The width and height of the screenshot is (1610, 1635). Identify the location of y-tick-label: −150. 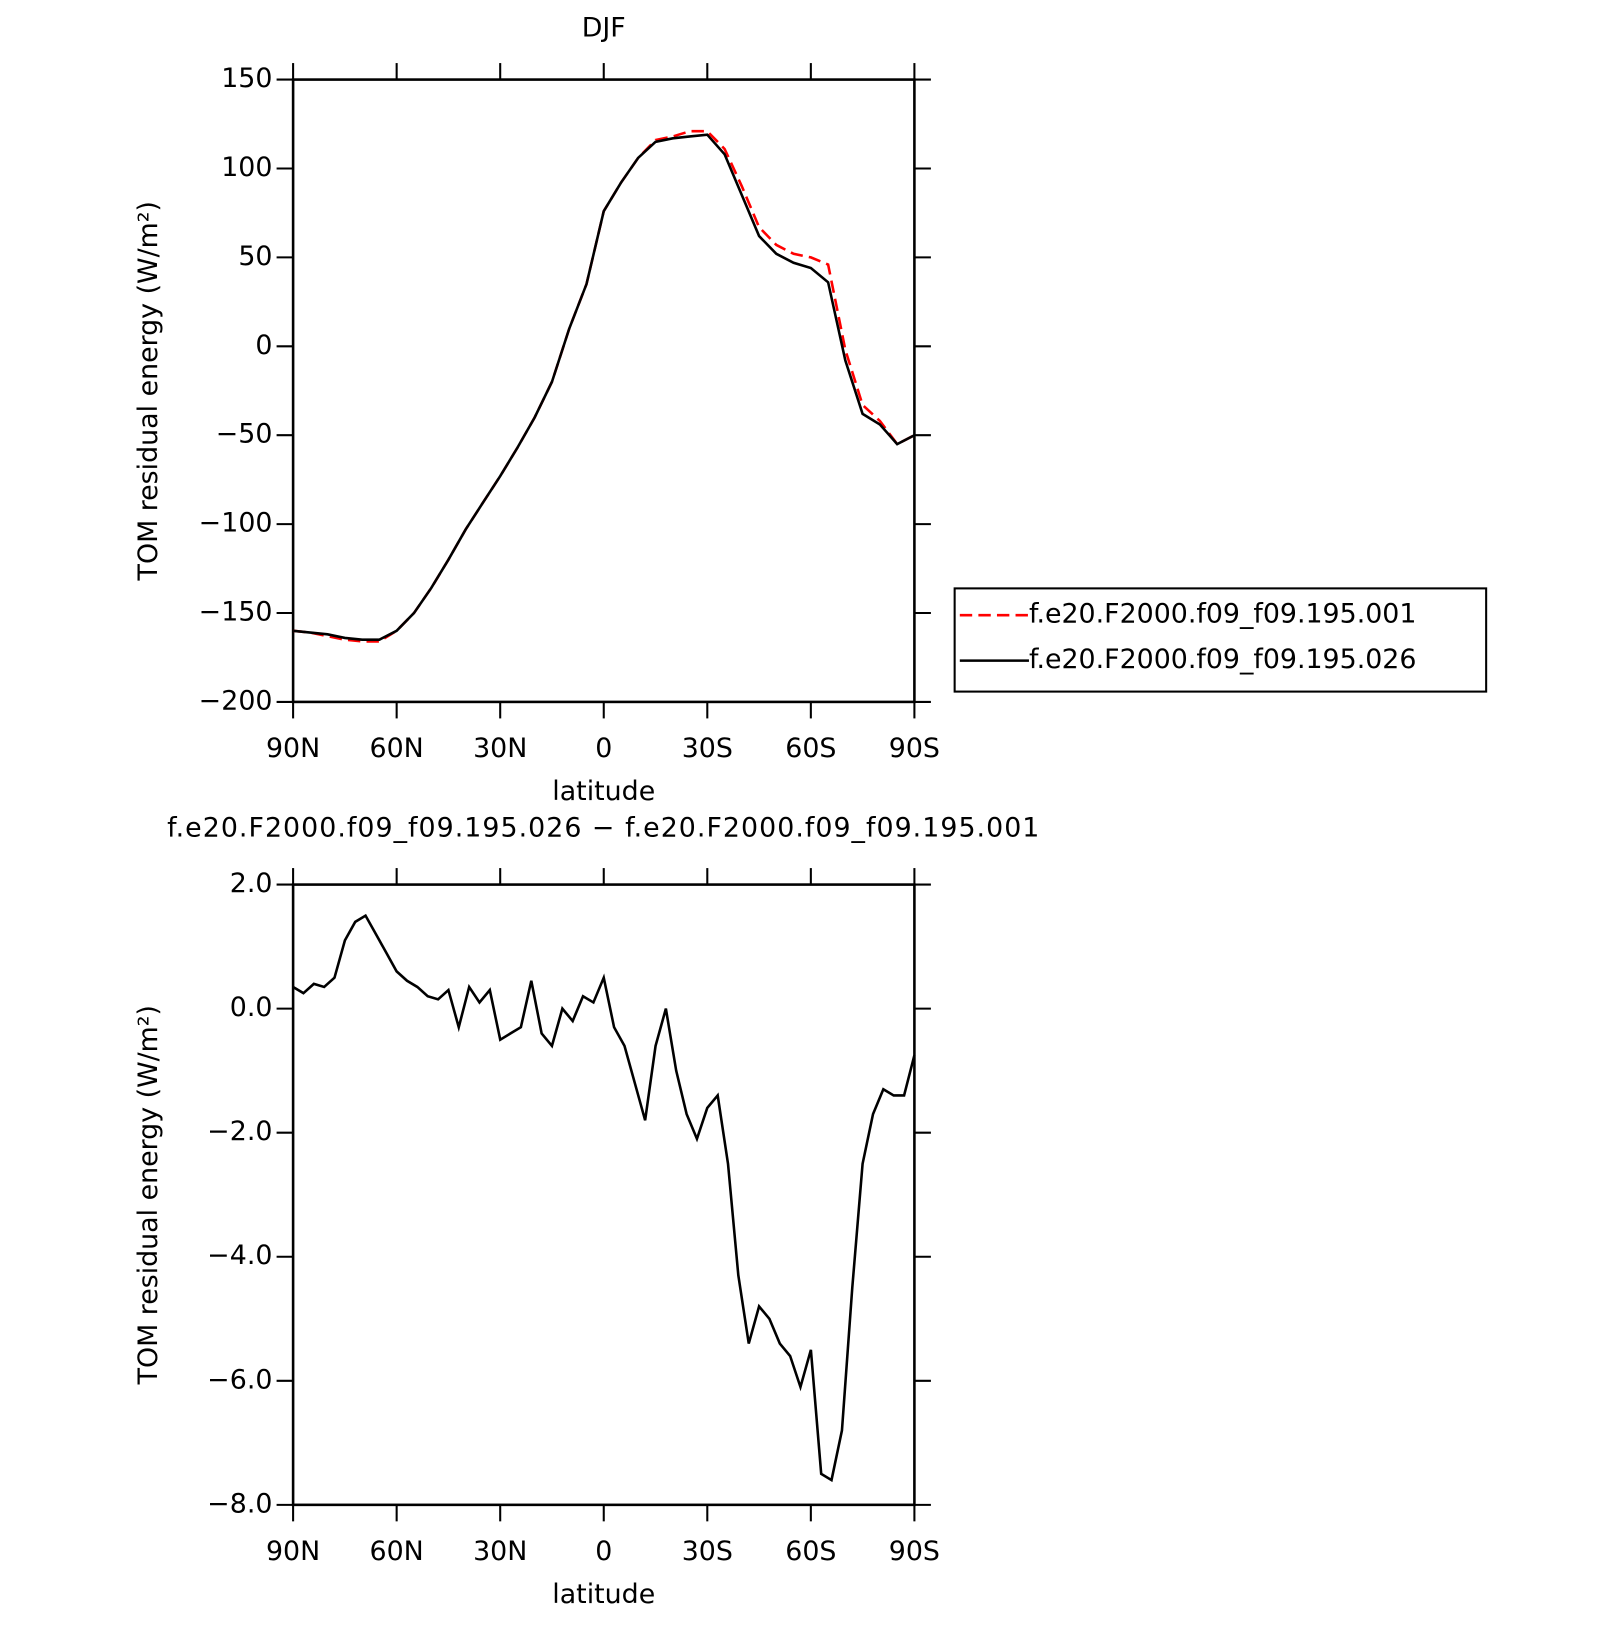
(236, 612).